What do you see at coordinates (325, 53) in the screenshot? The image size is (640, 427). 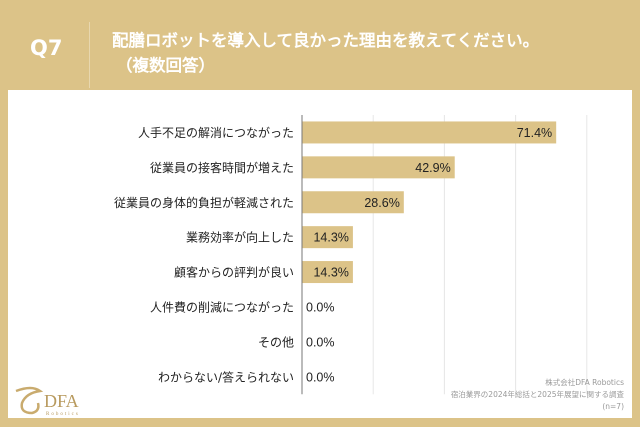 I see `question-title: 配膳ロボットを導入して良かった理由を教えてください。 （複数回答）` at bounding box center [325, 53].